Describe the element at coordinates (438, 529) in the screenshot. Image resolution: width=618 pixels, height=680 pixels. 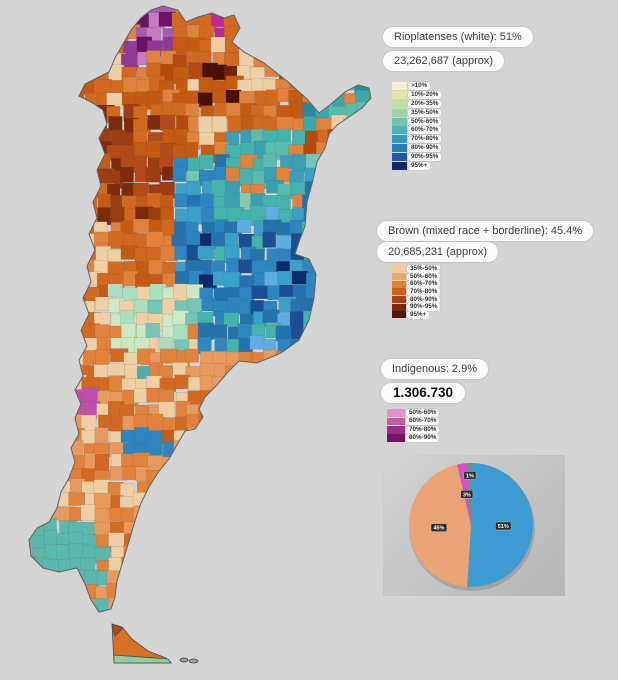
I see `pie-label-brown-mixed: 45%` at that location.